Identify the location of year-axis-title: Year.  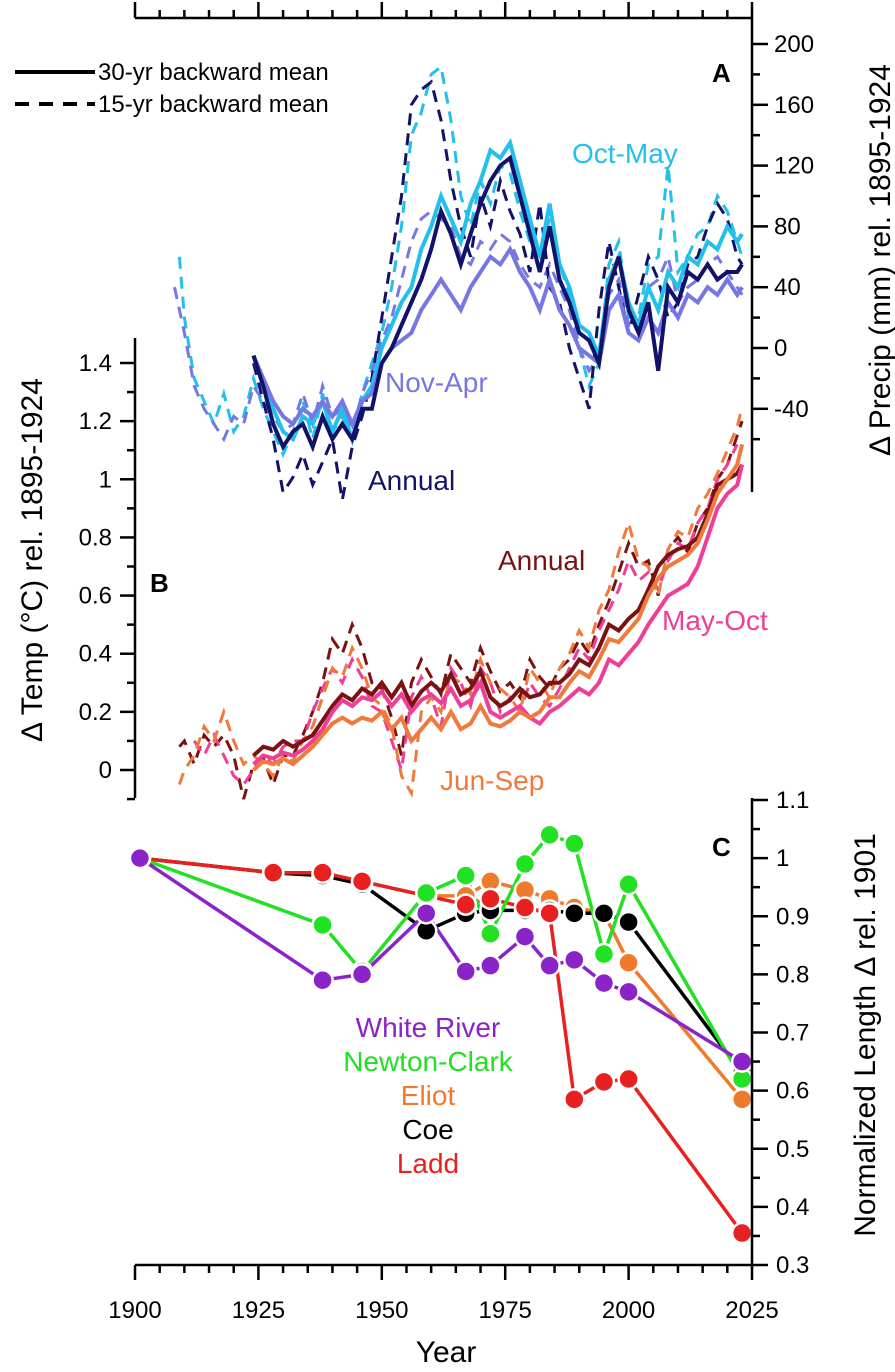
(446, 1352).